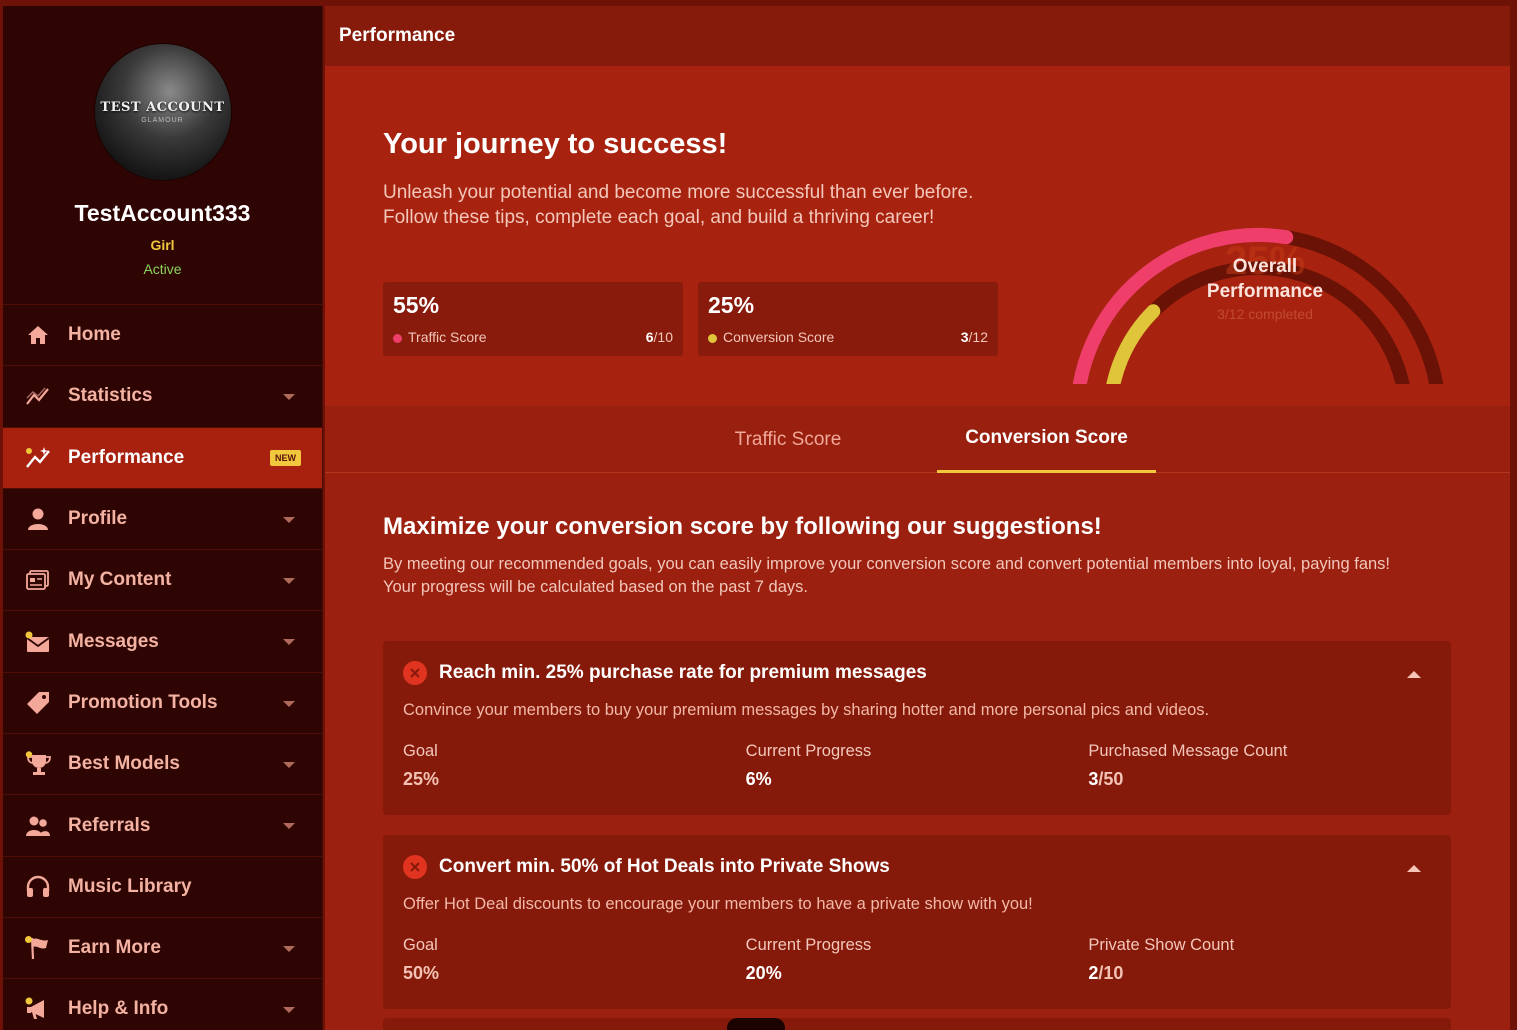  What do you see at coordinates (162, 642) in the screenshot?
I see `sidebar-item-messages: Messages` at bounding box center [162, 642].